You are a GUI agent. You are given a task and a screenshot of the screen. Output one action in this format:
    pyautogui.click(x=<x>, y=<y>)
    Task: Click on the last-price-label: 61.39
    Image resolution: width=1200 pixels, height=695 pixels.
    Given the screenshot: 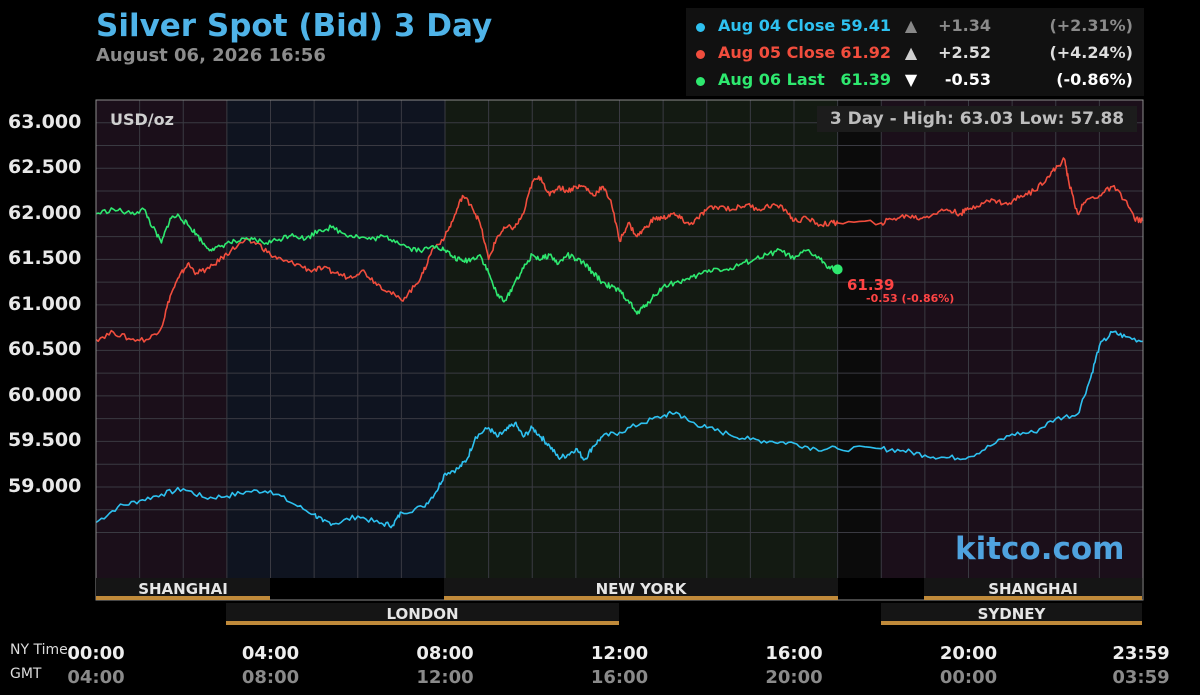 What is the action you would take?
    pyautogui.click(x=871, y=285)
    